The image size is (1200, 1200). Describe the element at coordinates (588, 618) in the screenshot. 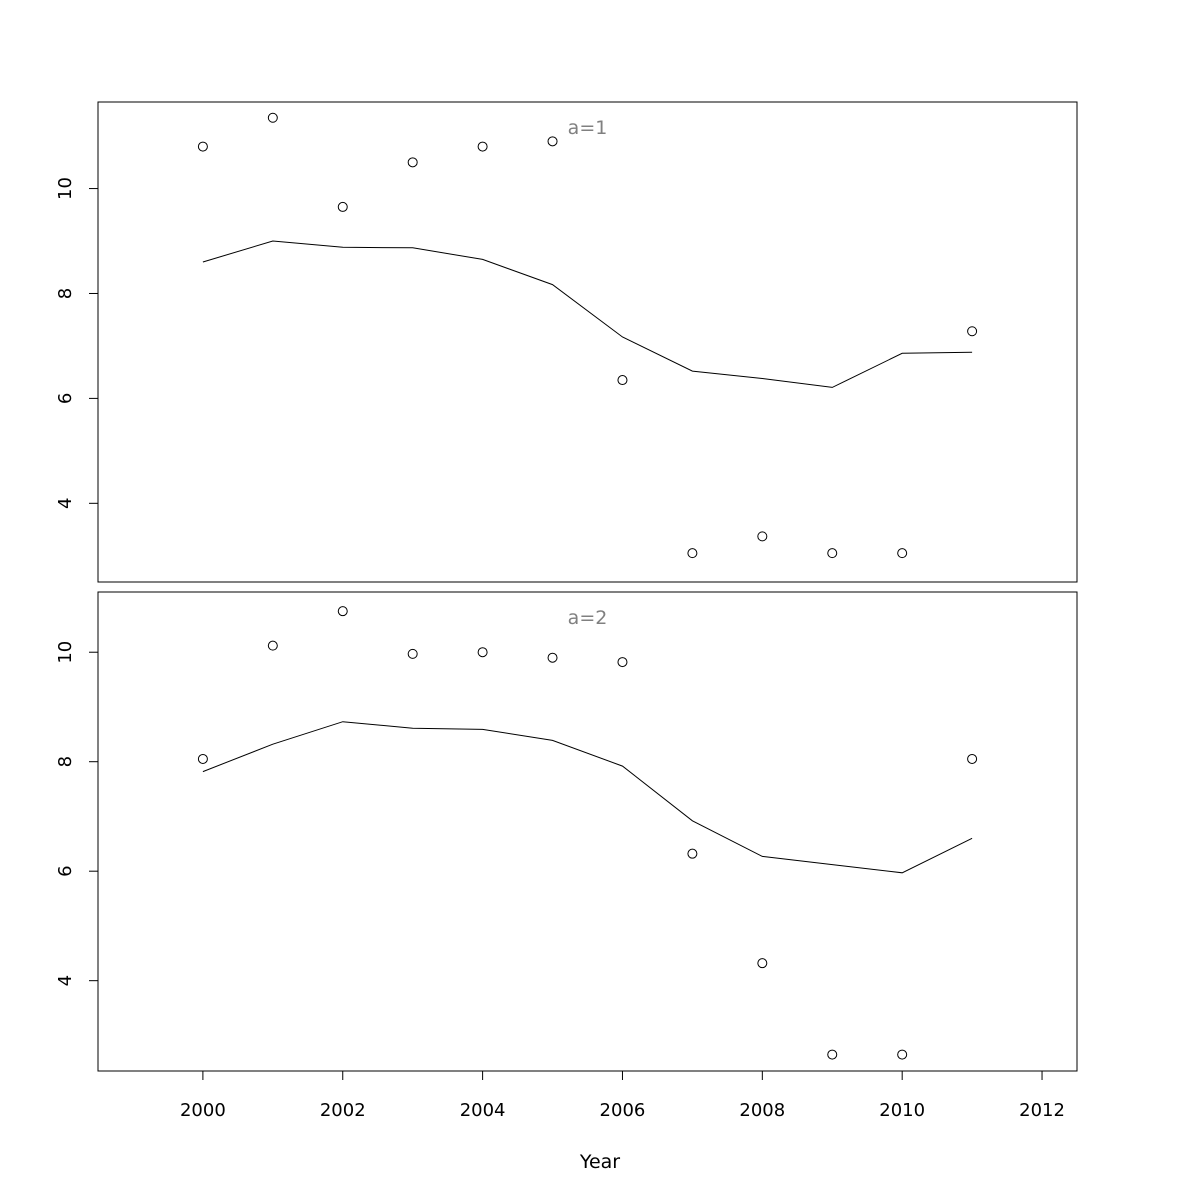

I see `panel-title: a=2` at that location.